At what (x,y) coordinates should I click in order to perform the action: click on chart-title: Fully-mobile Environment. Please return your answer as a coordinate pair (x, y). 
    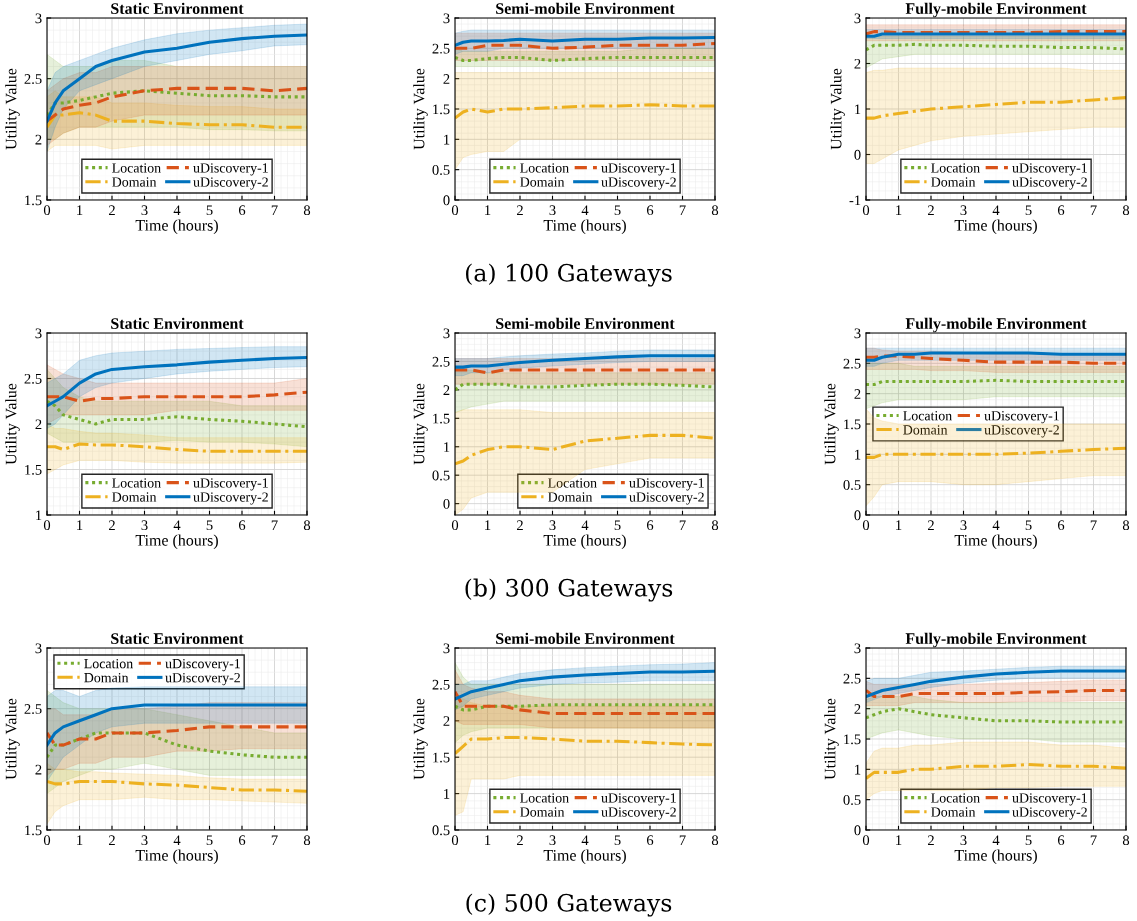
    Looking at the image, I should click on (996, 325).